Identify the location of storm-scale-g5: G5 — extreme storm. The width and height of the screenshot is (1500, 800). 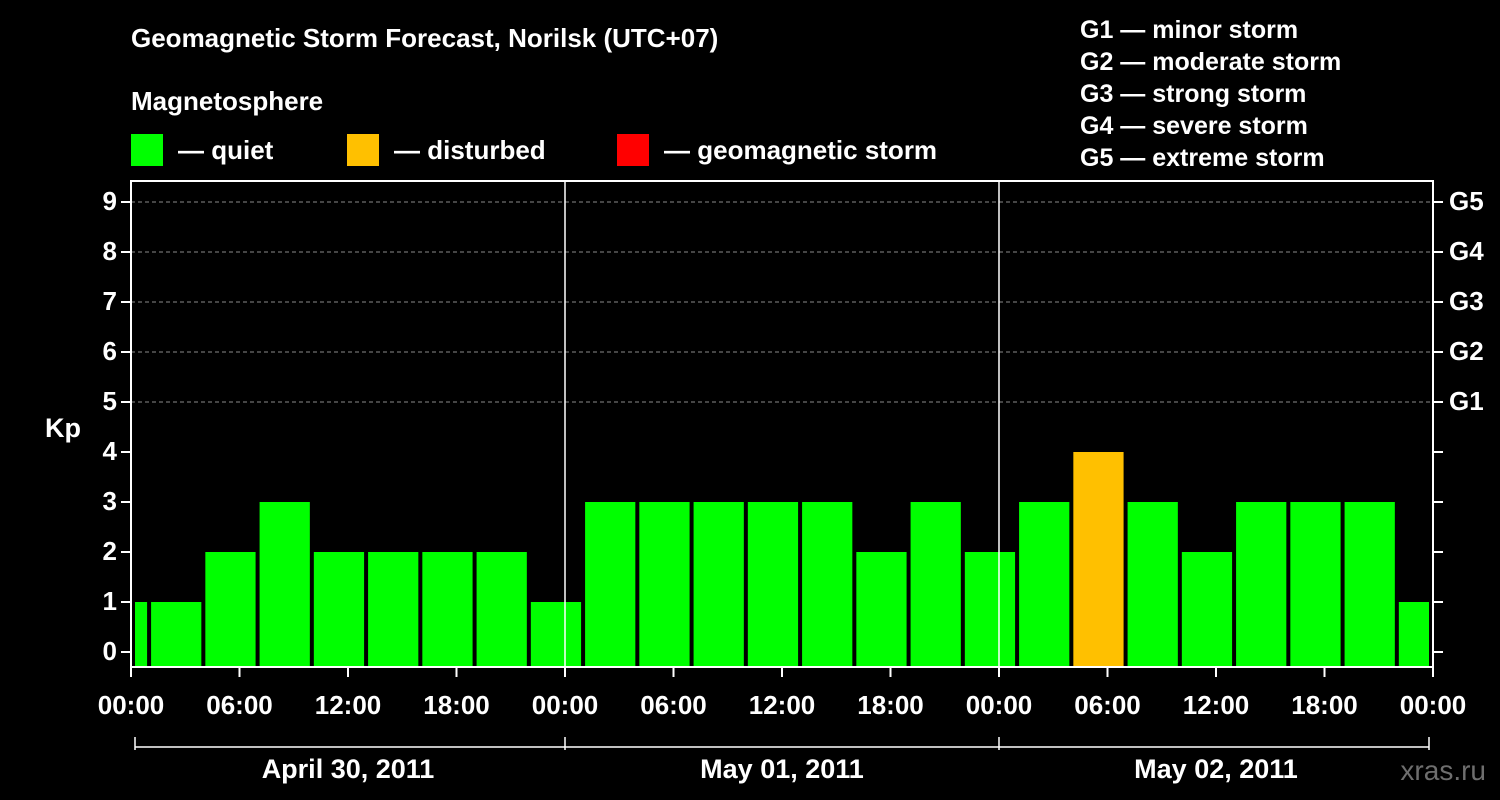
(1202, 158).